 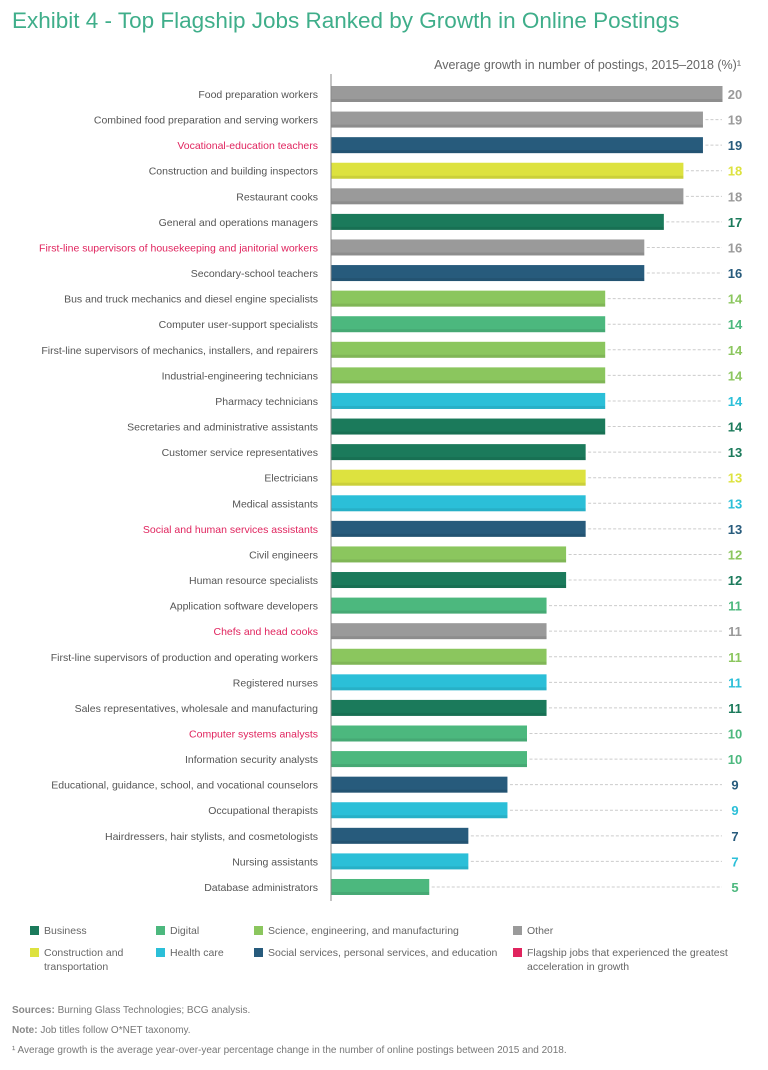 I want to click on category-label: Database administrators, so click(x=261, y=888).